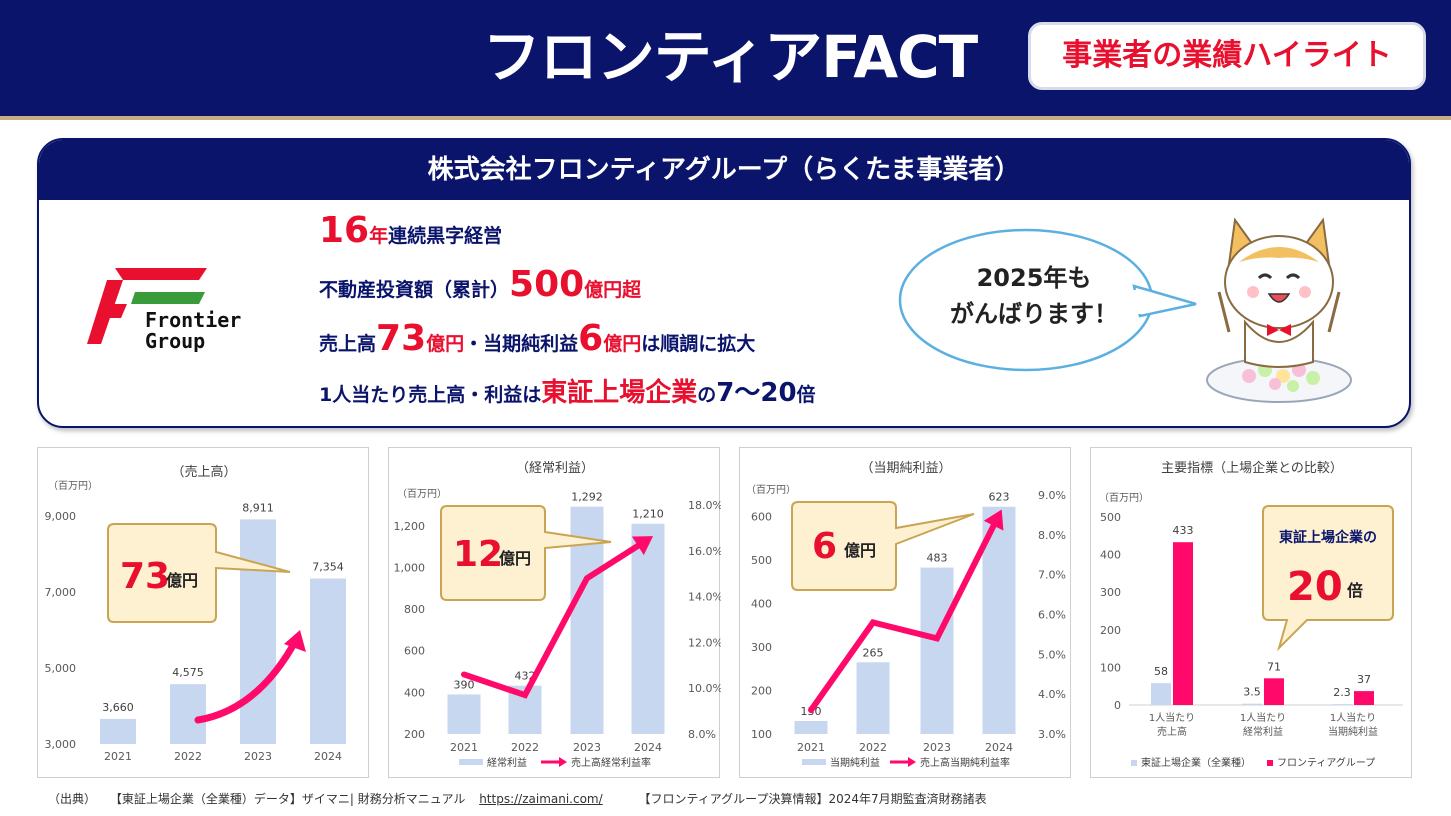 The image size is (1451, 816). Describe the element at coordinates (414, 290) in the screenshot. I see `fact-investment-text: 不動産投資額（累計）` at that location.